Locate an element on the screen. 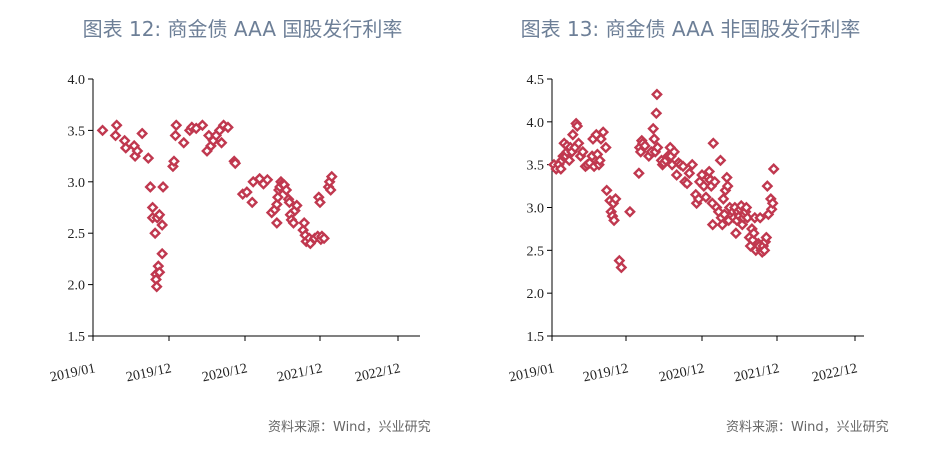 This screenshot has width=929, height=452. chart-2-title: 图表 13: 商金债 AAA 非国股发行利率 is located at coordinates (690, 29).